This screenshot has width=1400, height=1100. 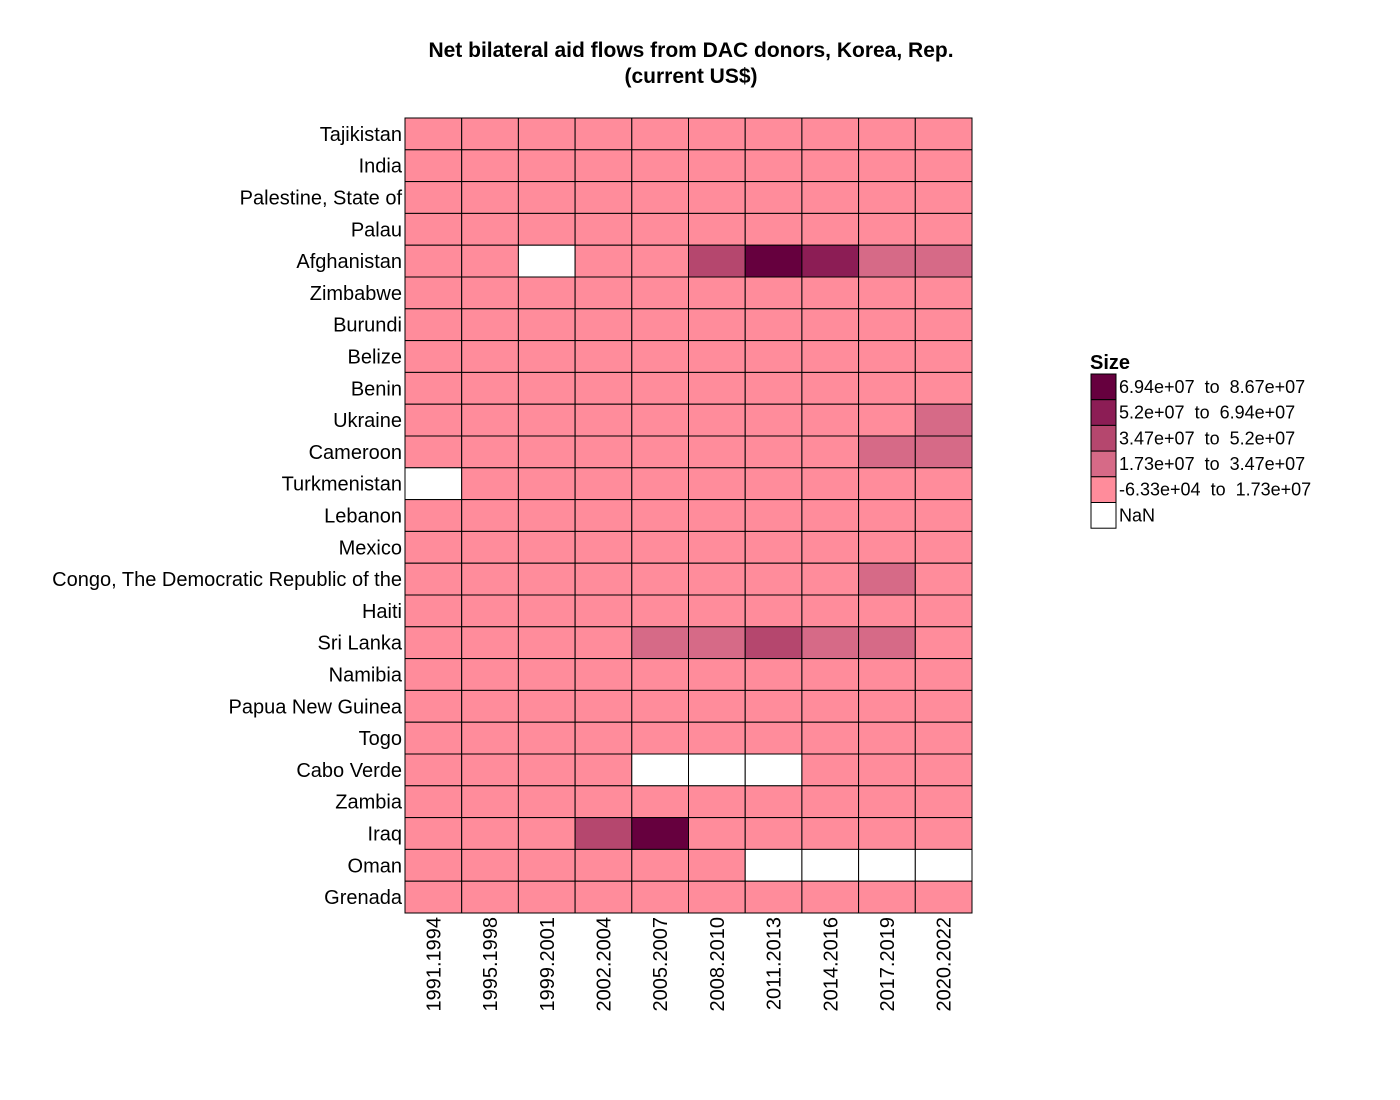 I want to click on row-label: Cabo Verde, so click(x=349, y=771).